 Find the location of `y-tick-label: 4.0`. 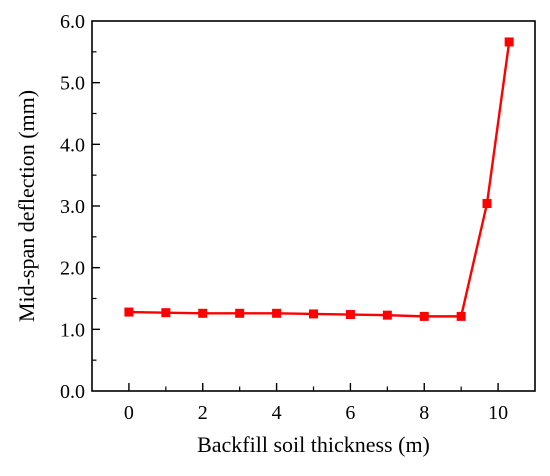

y-tick-label: 4.0 is located at coordinates (72, 145).